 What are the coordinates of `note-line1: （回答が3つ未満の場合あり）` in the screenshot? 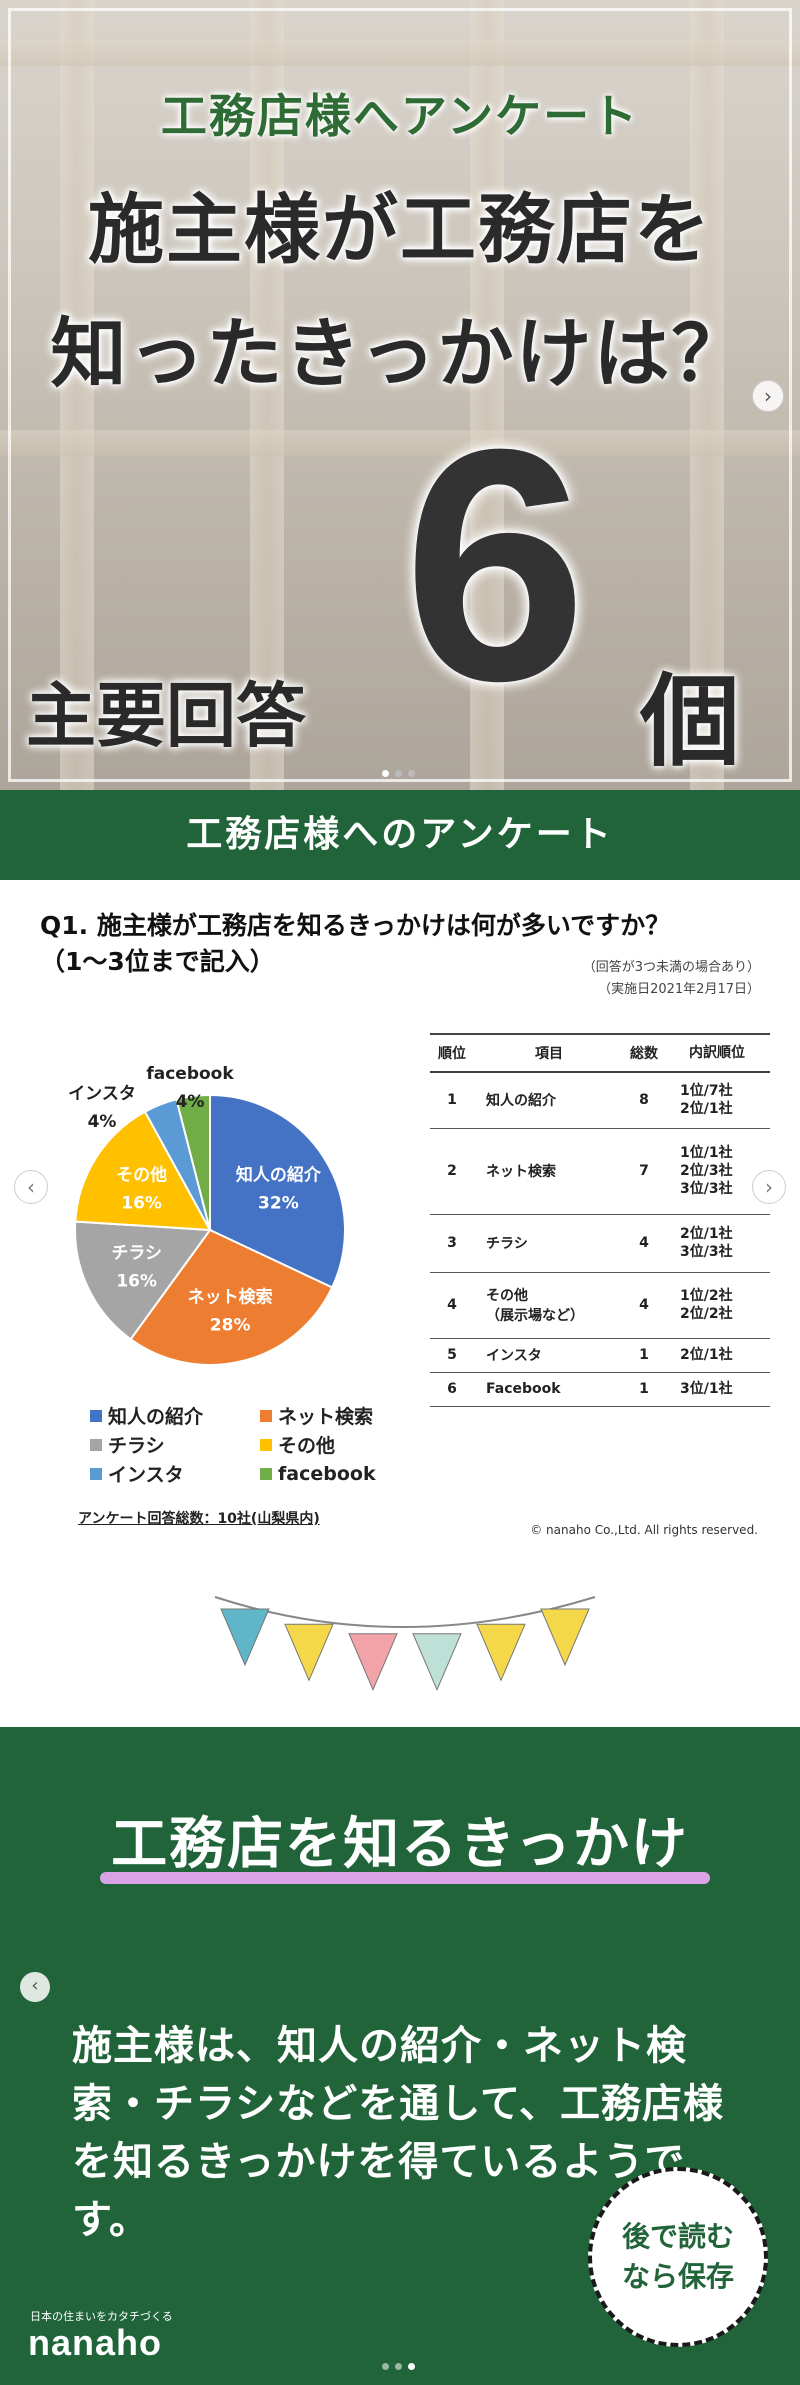 It's located at (671, 967).